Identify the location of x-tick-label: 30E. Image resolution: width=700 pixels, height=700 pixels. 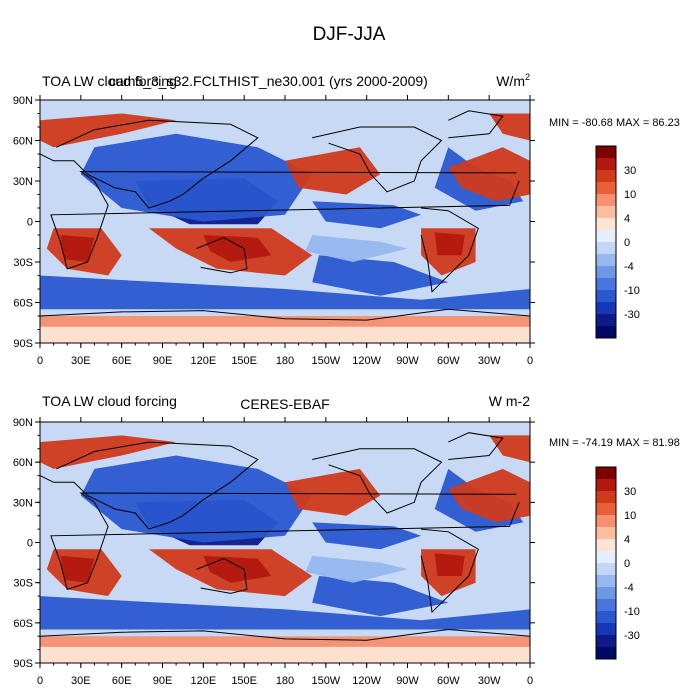
(81, 681).